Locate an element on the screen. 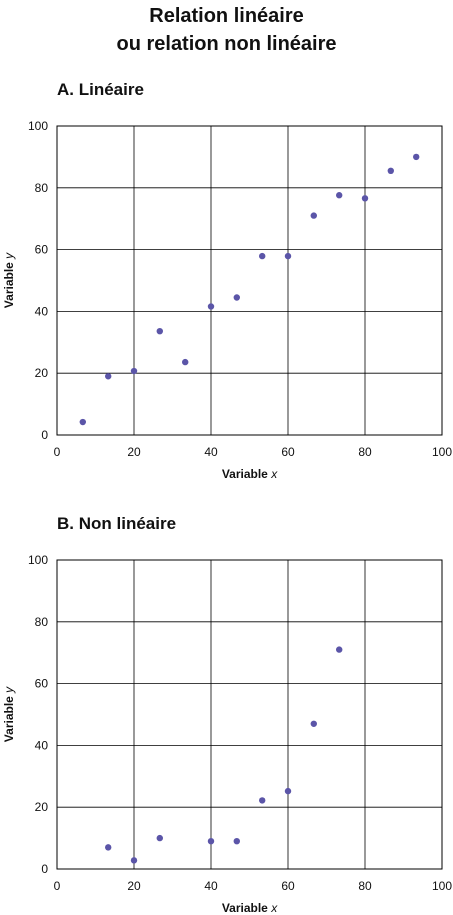  main-title-line-2: ou relation non linéaire is located at coordinates (226, 44).